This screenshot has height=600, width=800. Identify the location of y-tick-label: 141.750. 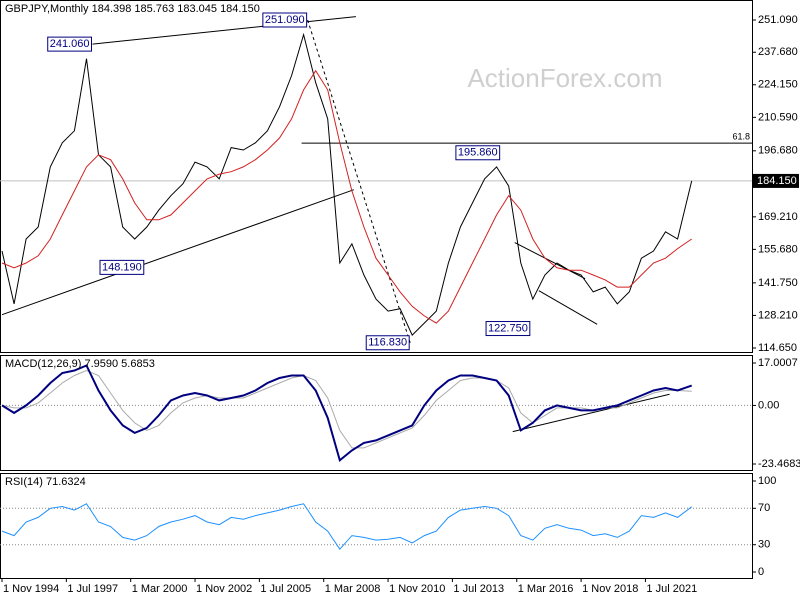
(778, 283).